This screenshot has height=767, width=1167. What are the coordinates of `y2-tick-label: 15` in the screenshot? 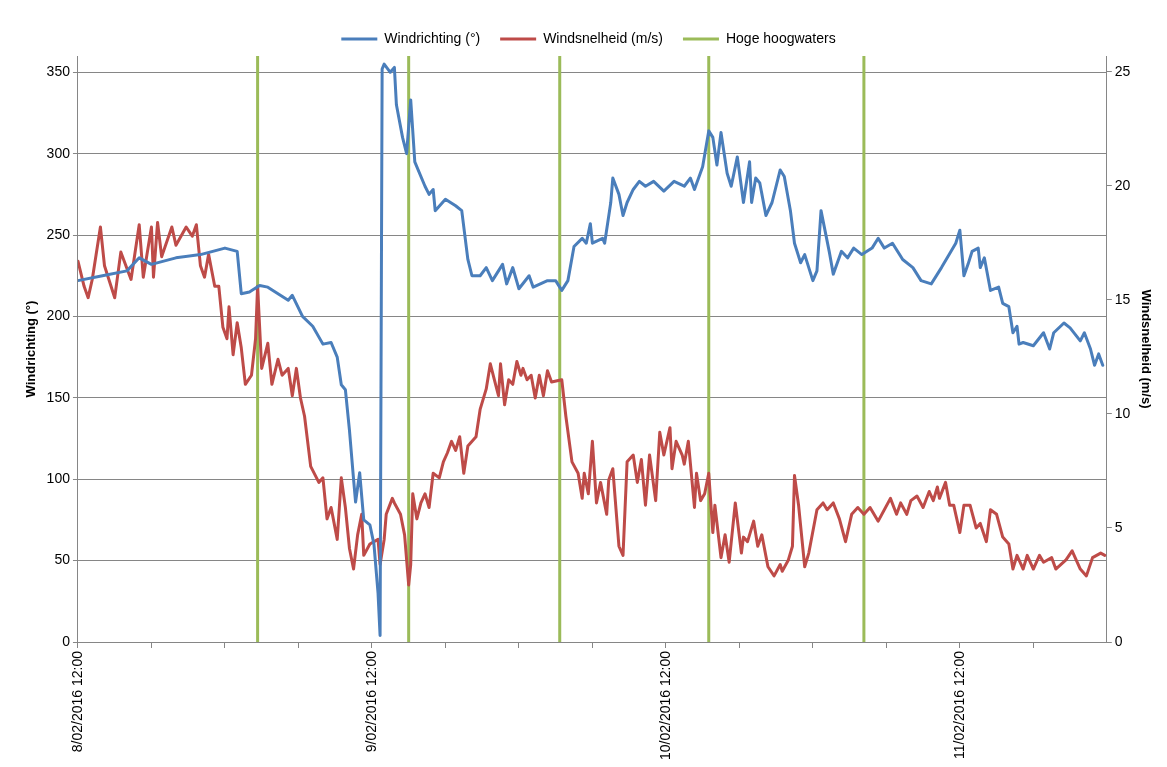 It's located at (1122, 298).